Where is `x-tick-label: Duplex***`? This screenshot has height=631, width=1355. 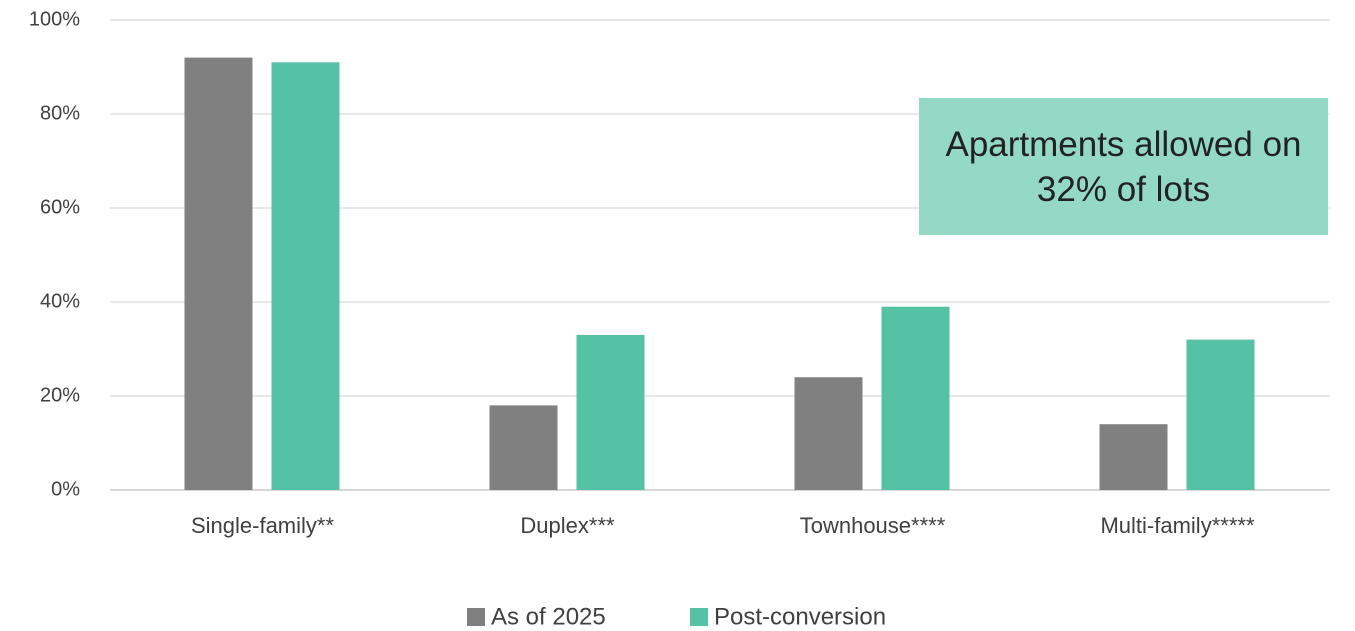
x-tick-label: Duplex*** is located at coordinates (567, 525).